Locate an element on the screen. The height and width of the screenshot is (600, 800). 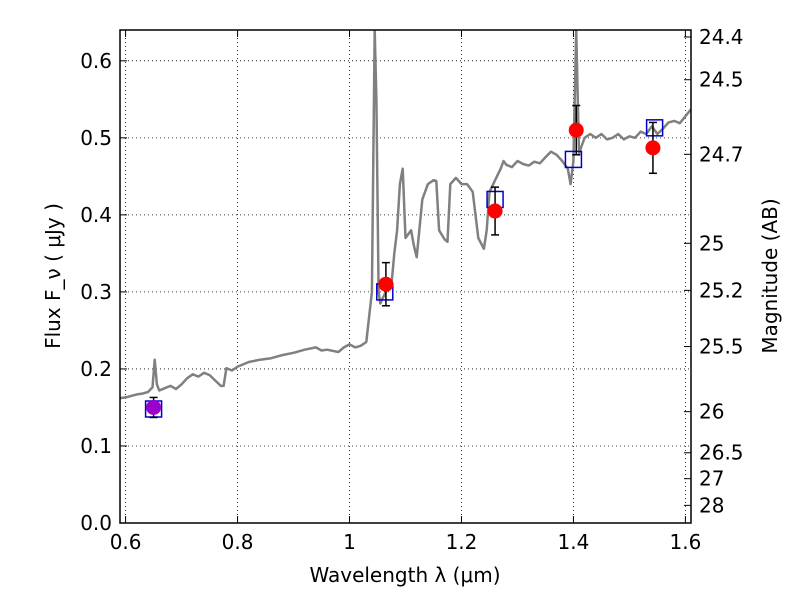
x-tick-label: 1.4 is located at coordinates (574, 542).